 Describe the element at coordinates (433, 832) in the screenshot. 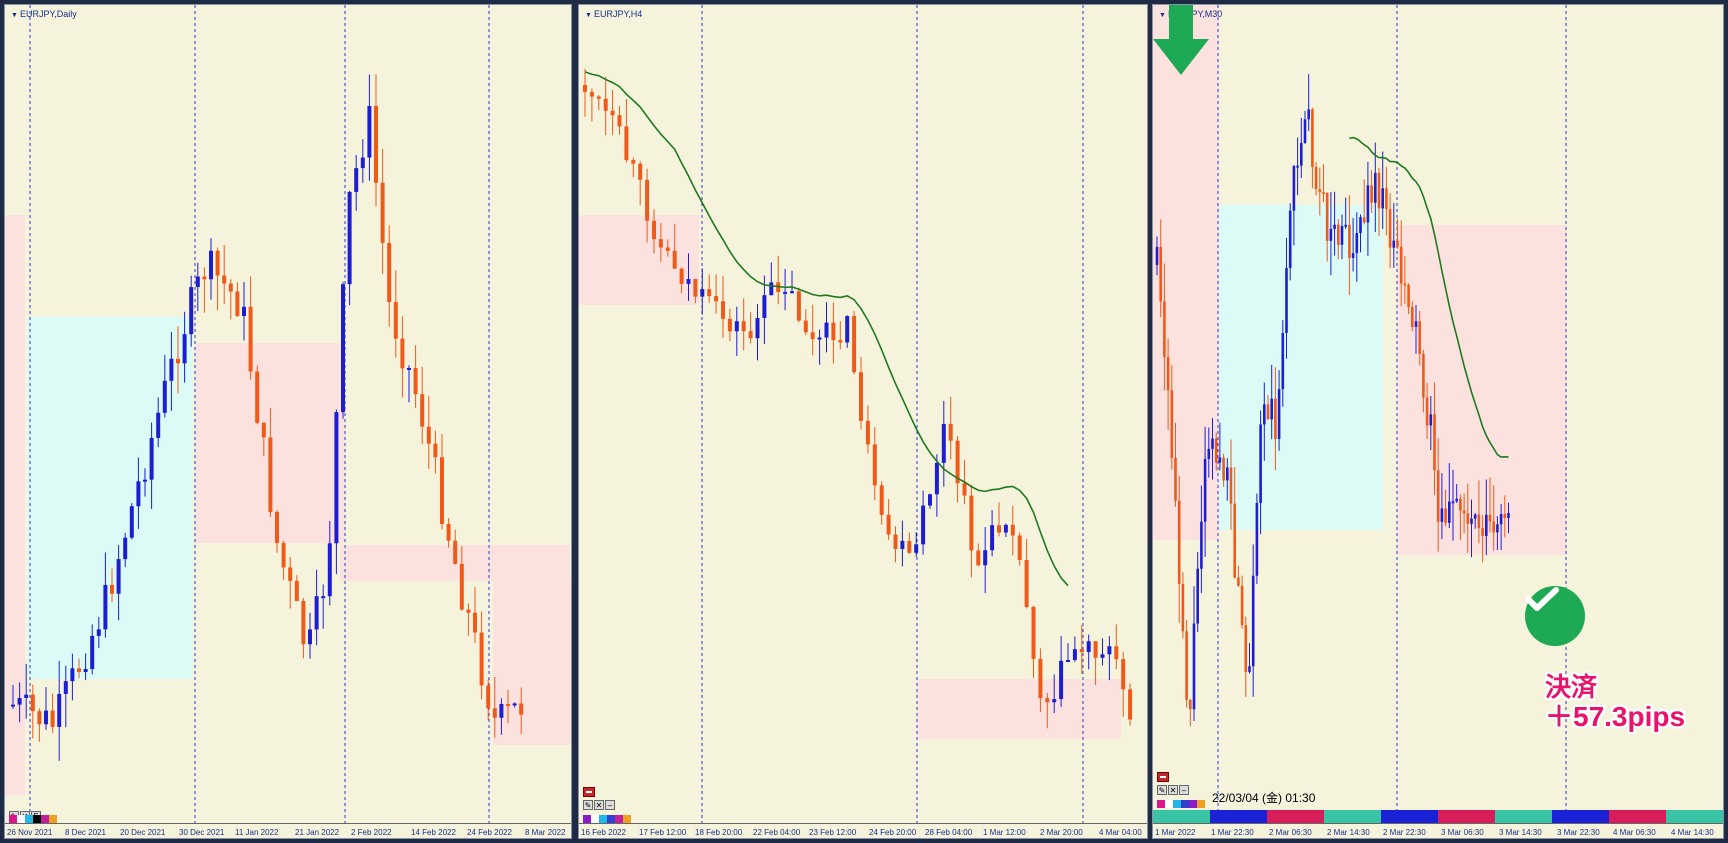

I see `time-tick: 14 Feb 2022` at that location.